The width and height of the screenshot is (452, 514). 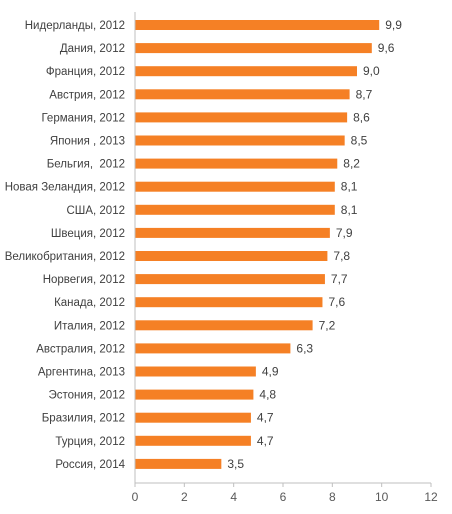 I want to click on value-label: 8,2, so click(x=351, y=164).